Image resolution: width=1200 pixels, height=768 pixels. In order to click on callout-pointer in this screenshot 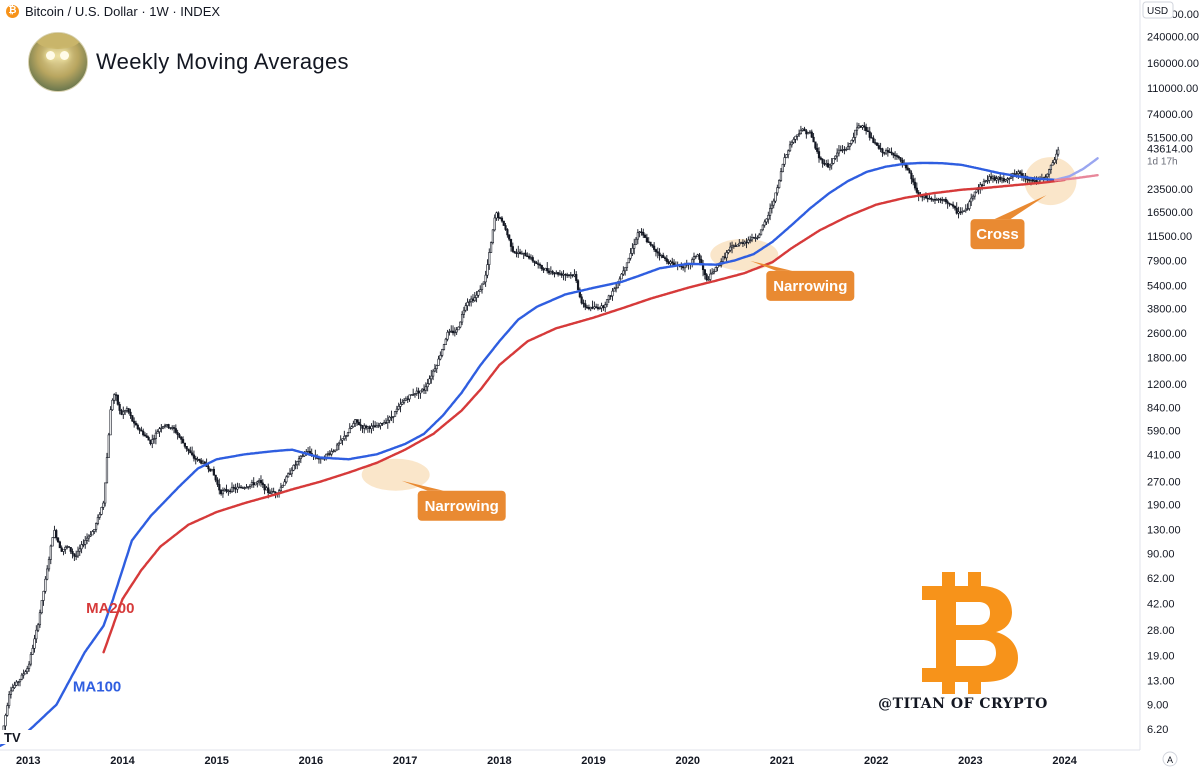, I will do `click(422, 485)`.